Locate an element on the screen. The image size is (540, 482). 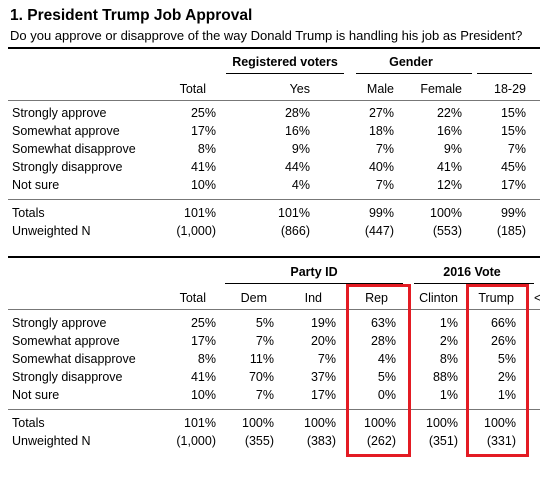
cell: 0% is located at coordinates (386, 395).